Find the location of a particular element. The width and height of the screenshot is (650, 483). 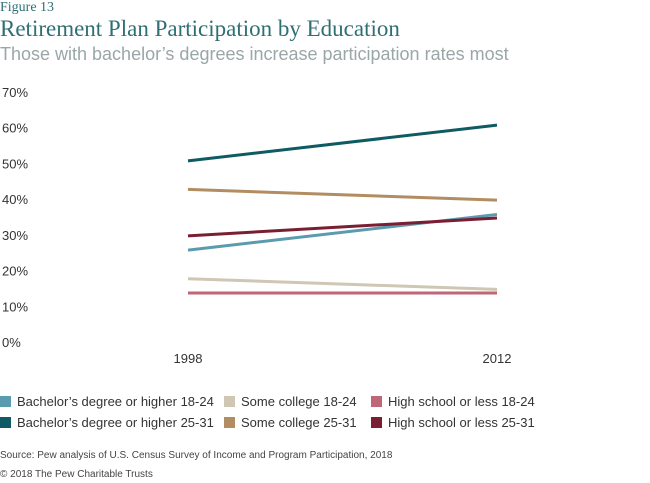

legend-label: Some college 25-31 is located at coordinates (299, 422).